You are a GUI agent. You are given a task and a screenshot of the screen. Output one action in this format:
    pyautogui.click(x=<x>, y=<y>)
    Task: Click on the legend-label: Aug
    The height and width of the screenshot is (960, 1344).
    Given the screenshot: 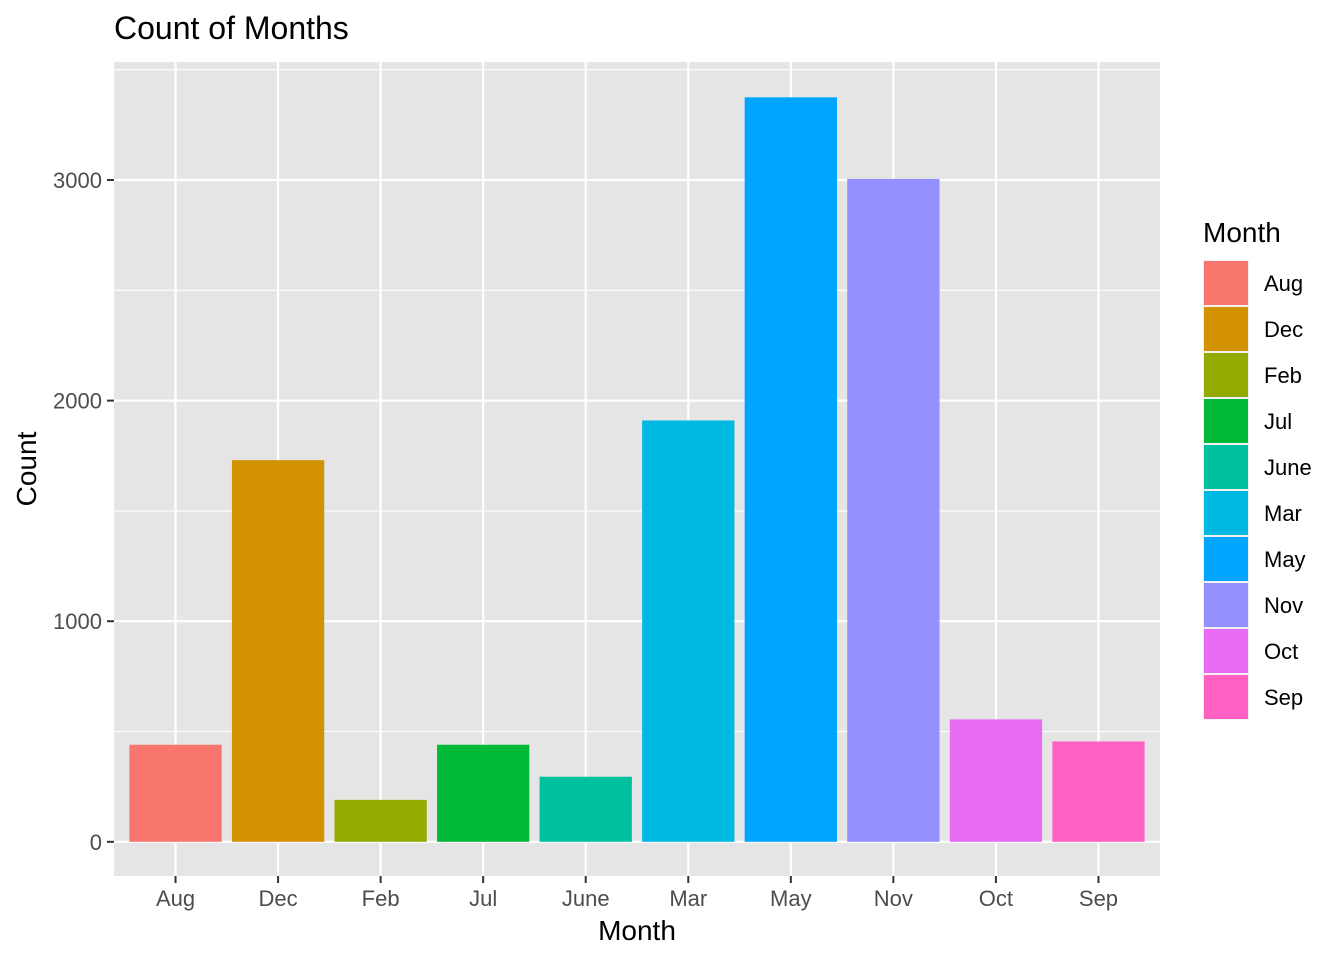 What is the action you would take?
    pyautogui.click(x=1283, y=283)
    